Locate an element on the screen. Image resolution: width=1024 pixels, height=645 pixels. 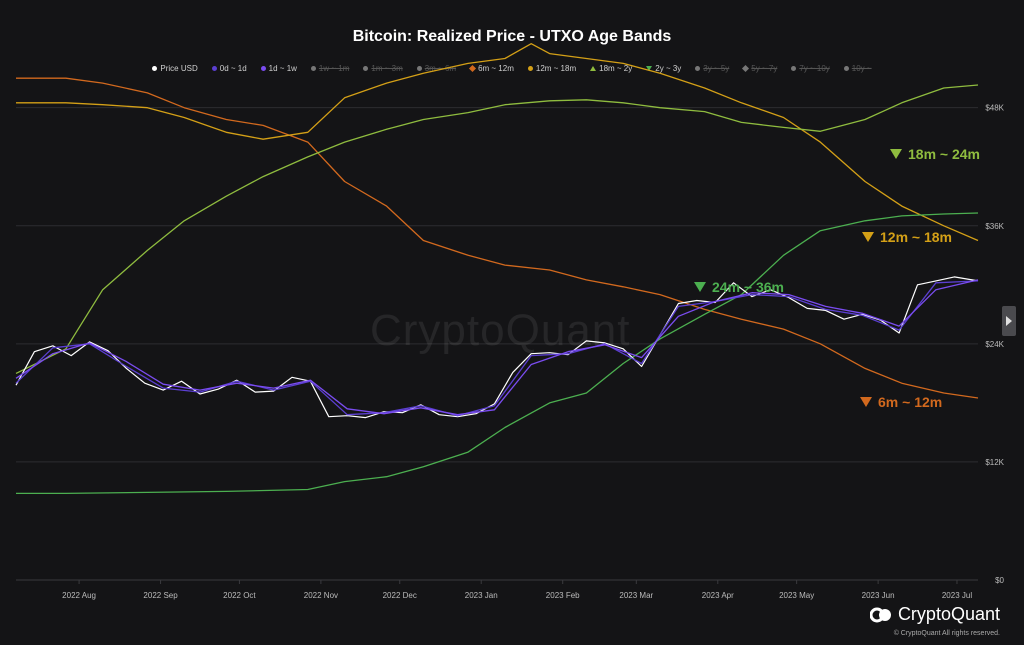
x-tick-label: 2022 Nov is located at coordinates (321, 595).